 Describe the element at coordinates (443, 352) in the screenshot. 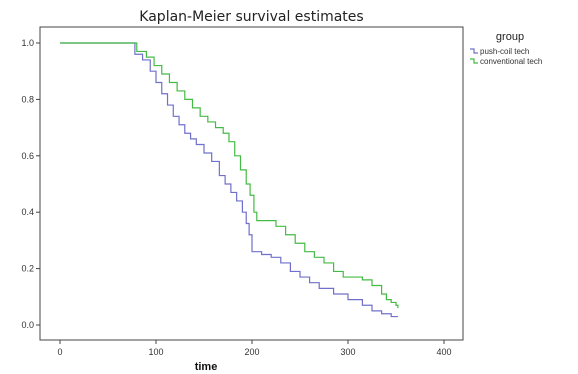

I see `x-tick-label: 400` at that location.